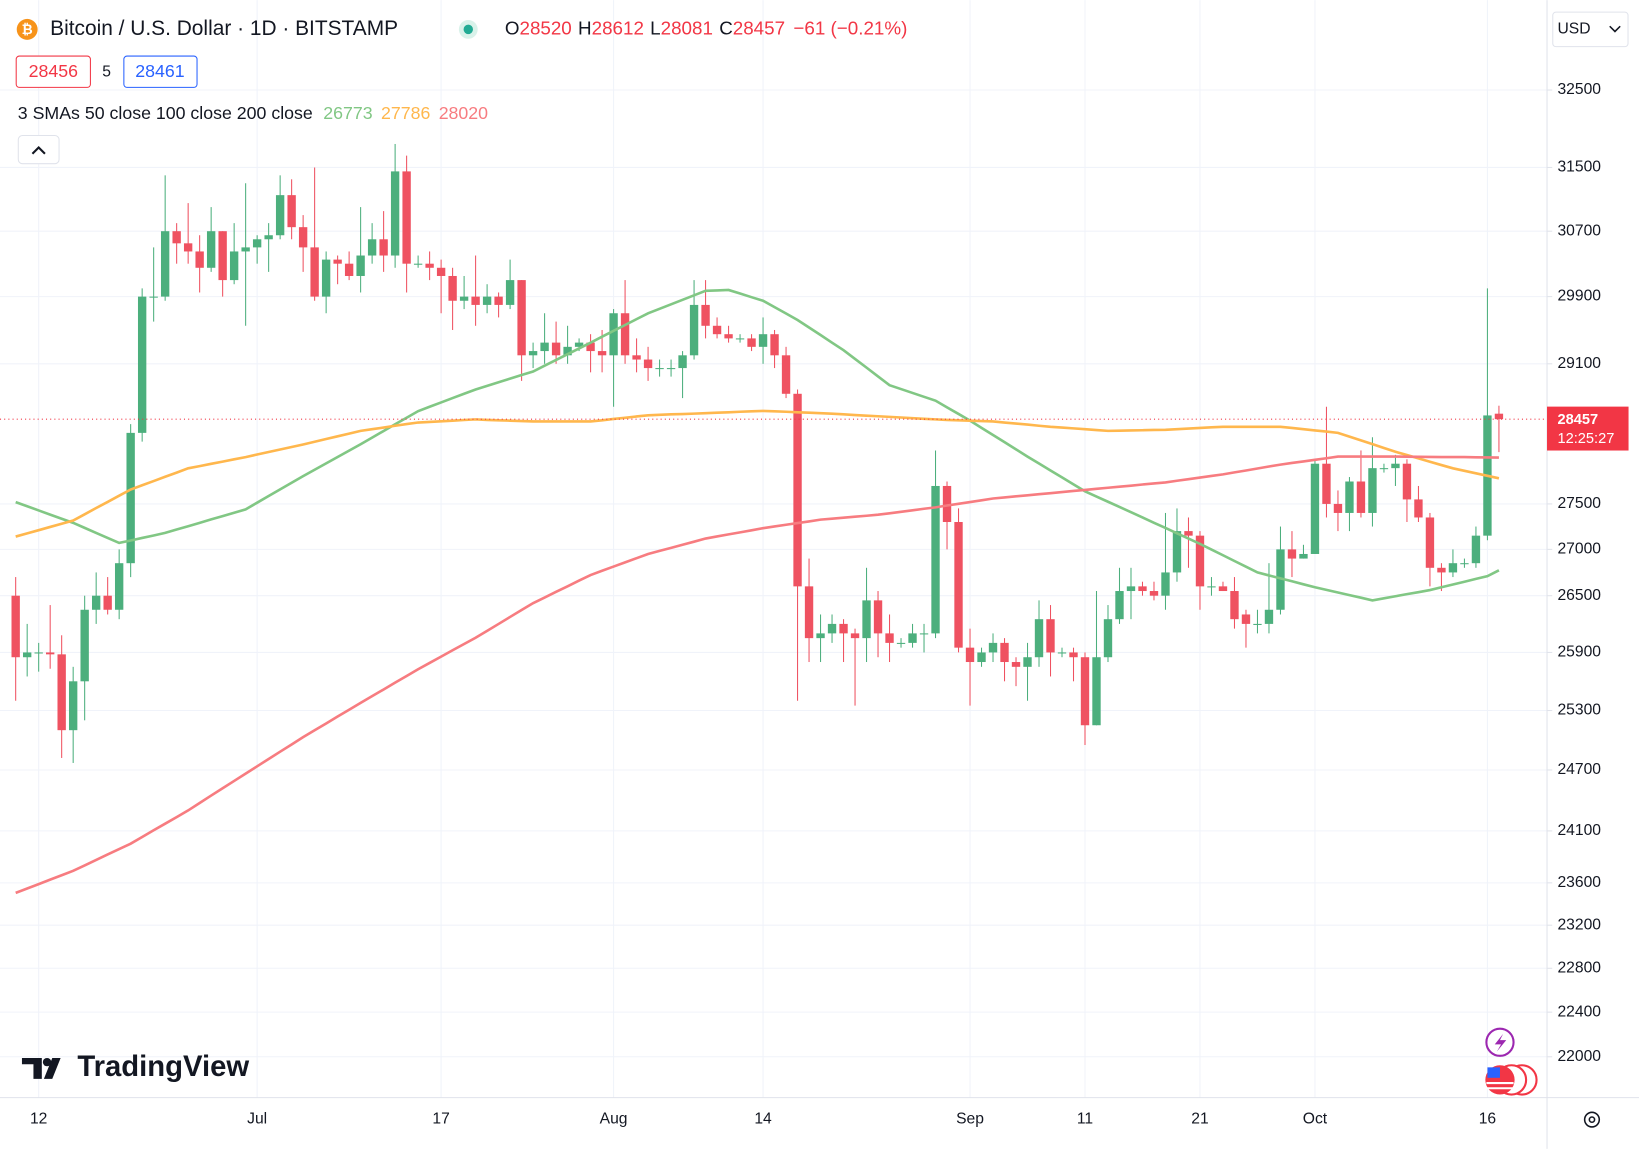  I want to click on y-tick-label: 29900, so click(1579, 296).